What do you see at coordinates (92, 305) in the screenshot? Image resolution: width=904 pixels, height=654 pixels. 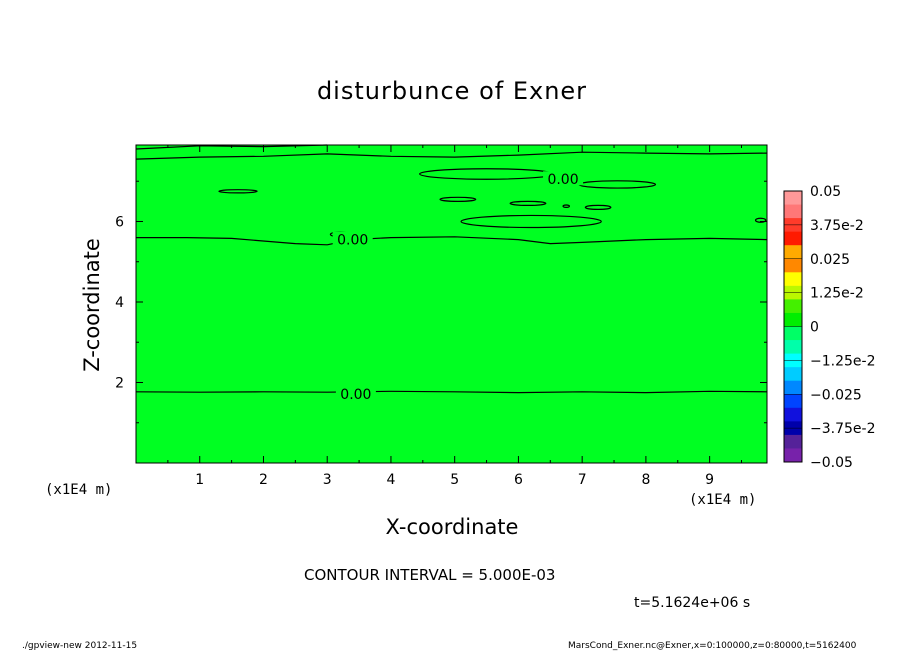 I see `y-axis-label: Z-coordinate` at bounding box center [92, 305].